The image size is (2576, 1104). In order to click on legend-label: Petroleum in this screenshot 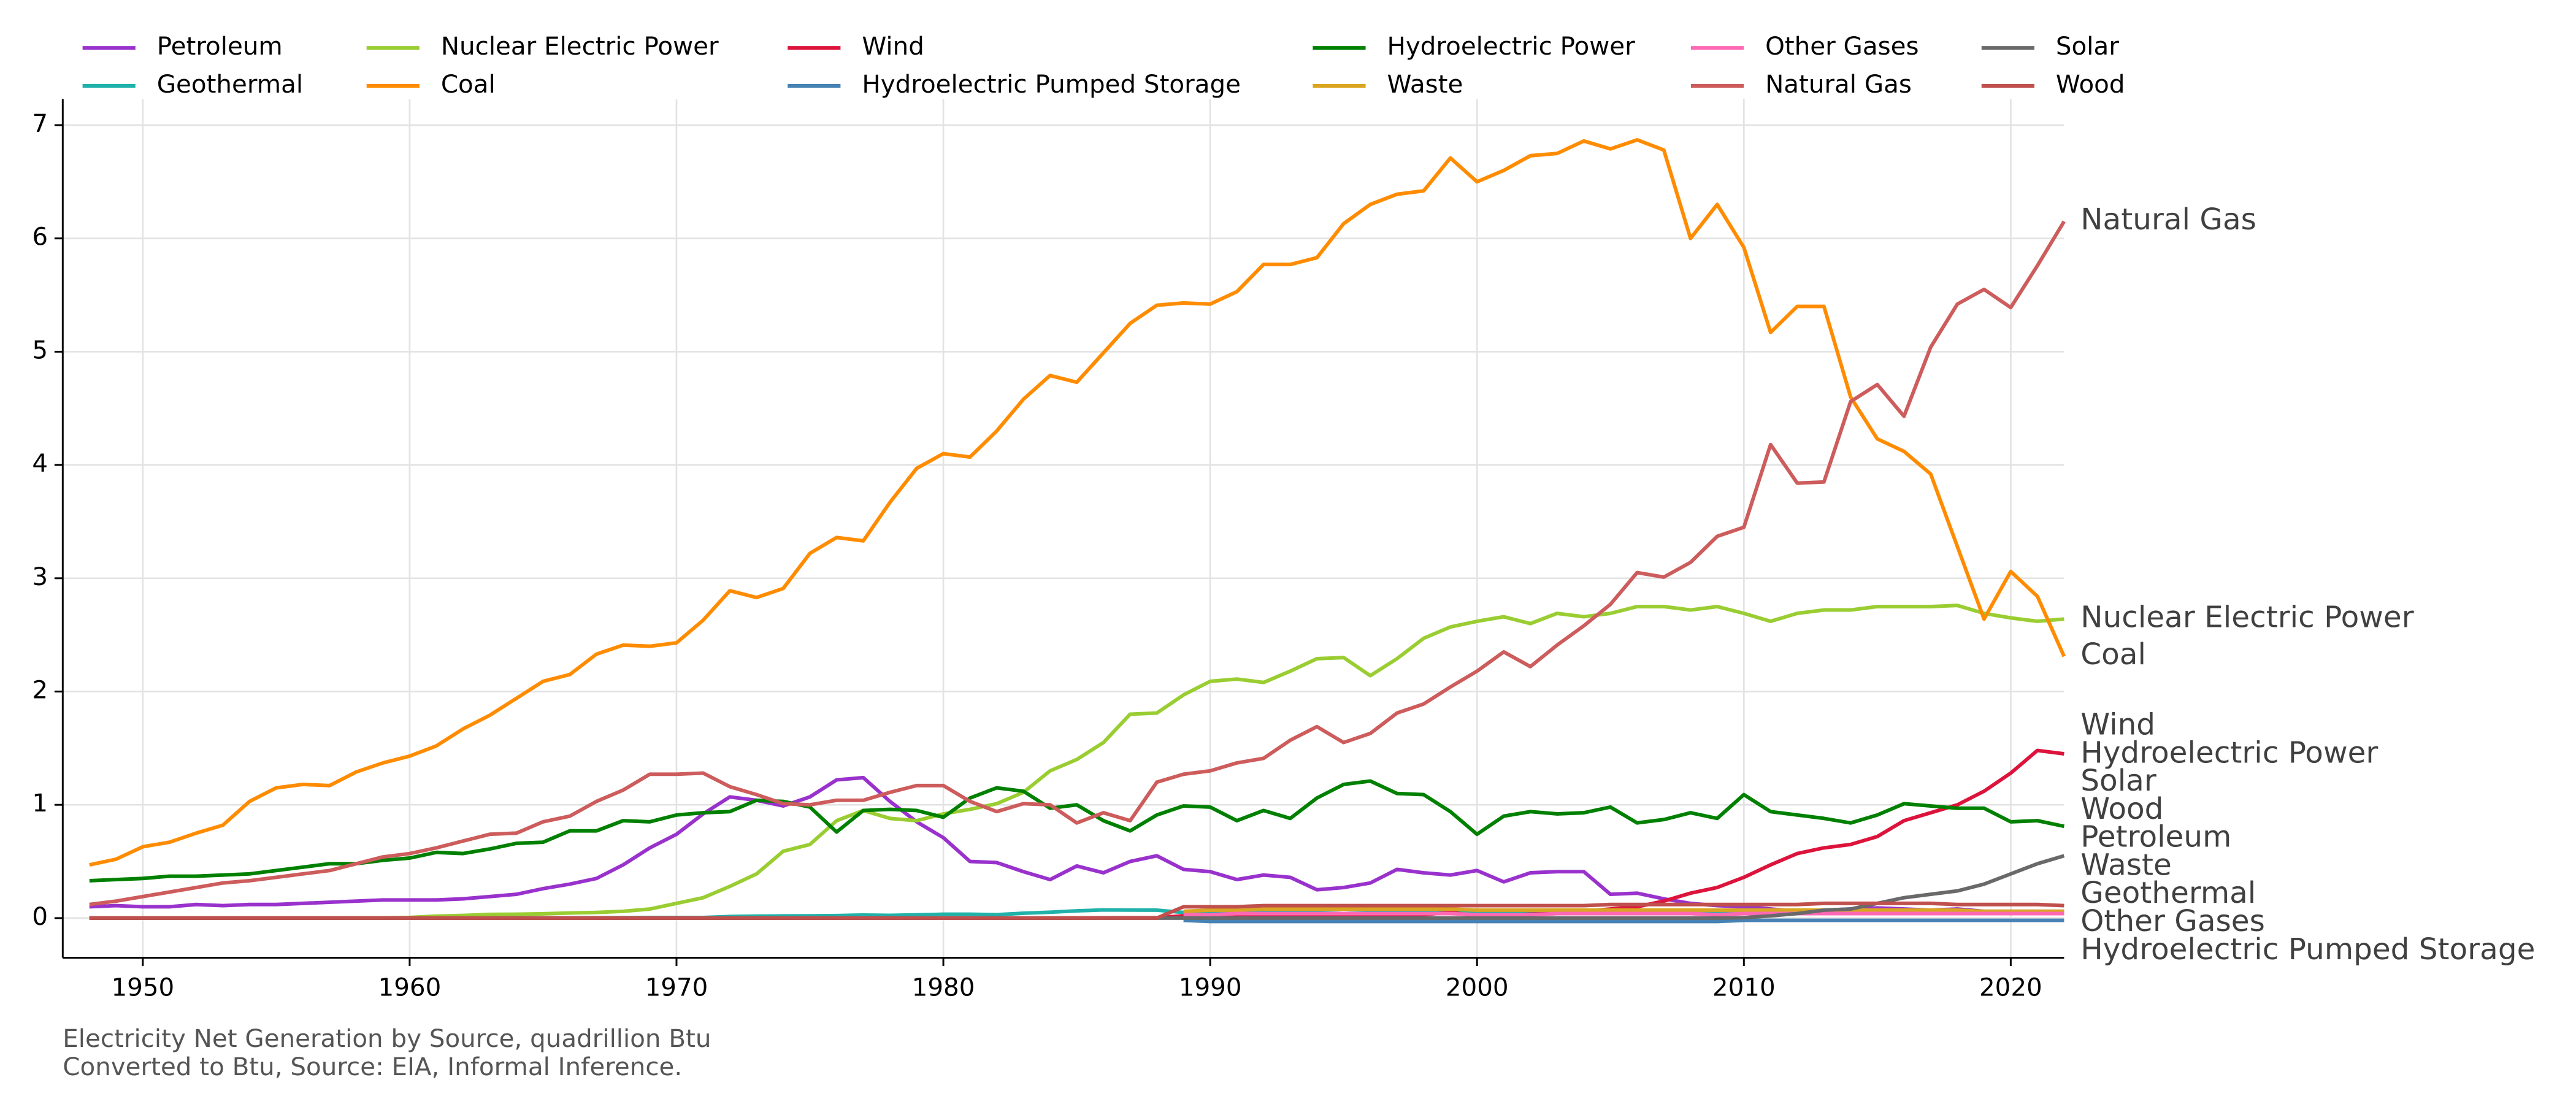, I will do `click(220, 46)`.